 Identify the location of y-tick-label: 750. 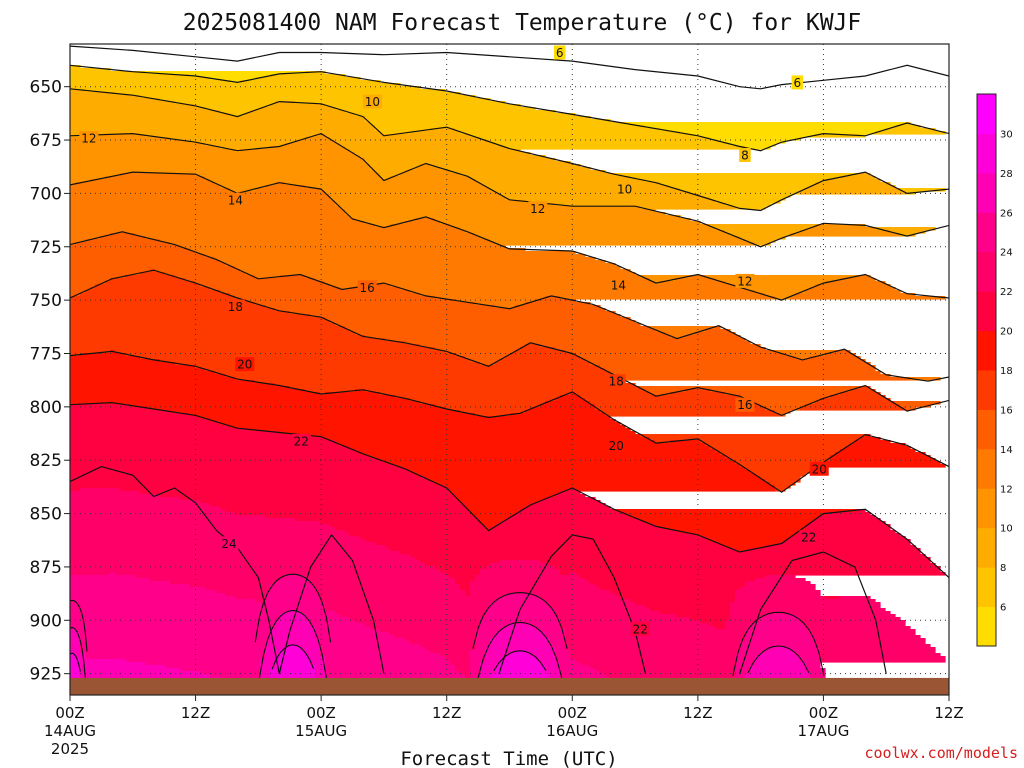
(46, 301).